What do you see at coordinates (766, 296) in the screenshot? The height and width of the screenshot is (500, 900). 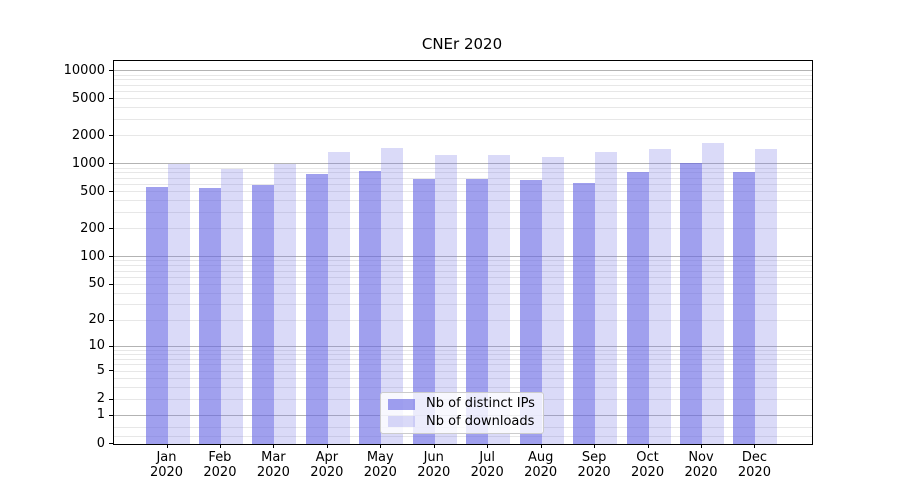 I see `bar-downloads-dec` at bounding box center [766, 296].